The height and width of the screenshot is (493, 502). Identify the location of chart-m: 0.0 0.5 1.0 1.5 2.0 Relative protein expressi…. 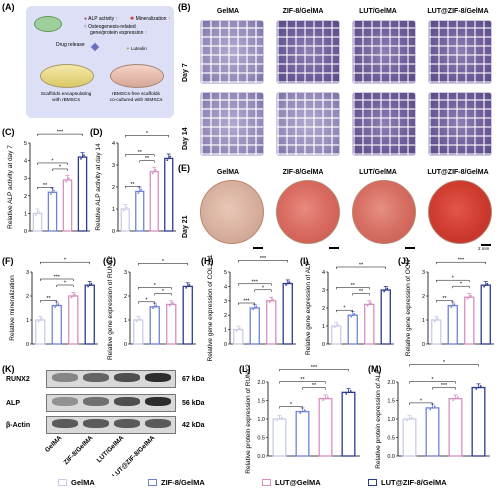
(432, 414).